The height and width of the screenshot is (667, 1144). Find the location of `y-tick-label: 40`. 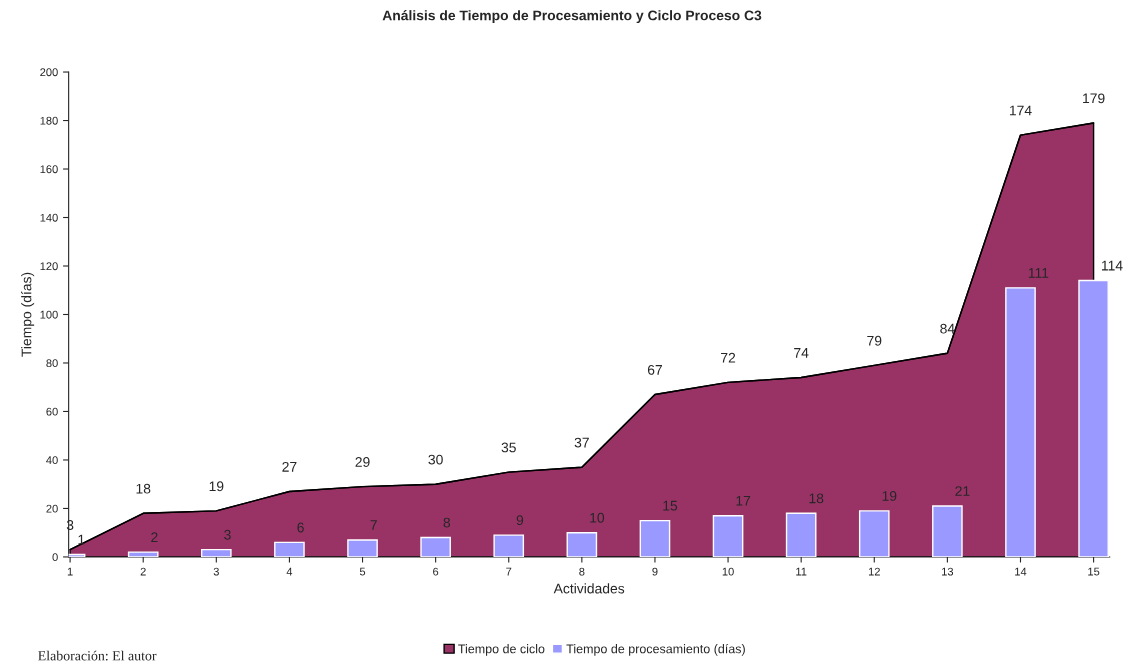

y-tick-label: 40 is located at coordinates (52, 460).